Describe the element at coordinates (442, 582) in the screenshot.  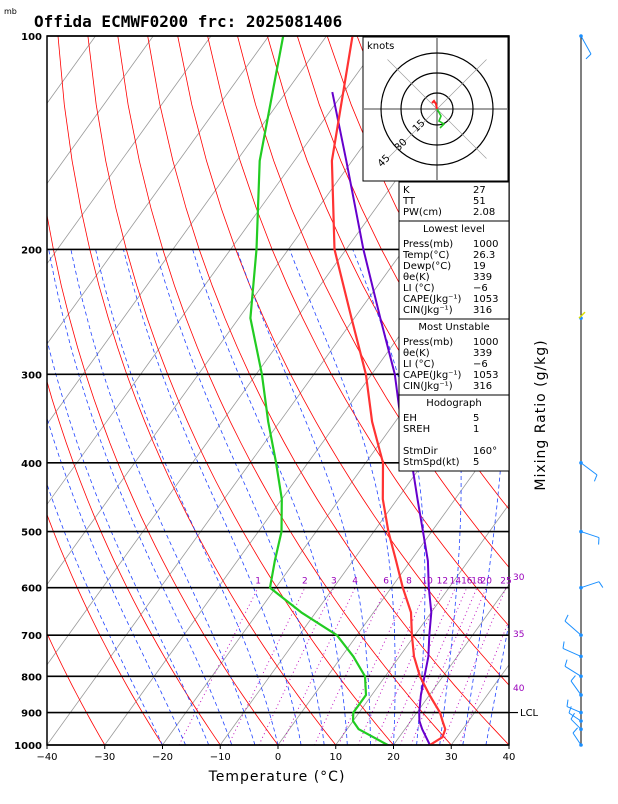
I see `mixing-ratio-label: 12` at that location.